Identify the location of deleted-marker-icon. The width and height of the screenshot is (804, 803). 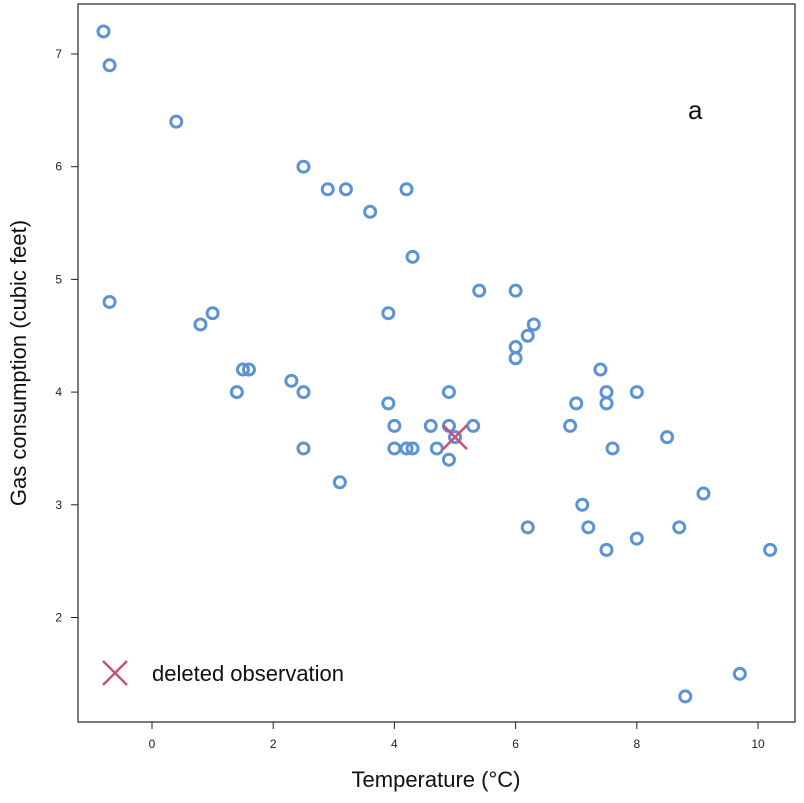
(115, 673).